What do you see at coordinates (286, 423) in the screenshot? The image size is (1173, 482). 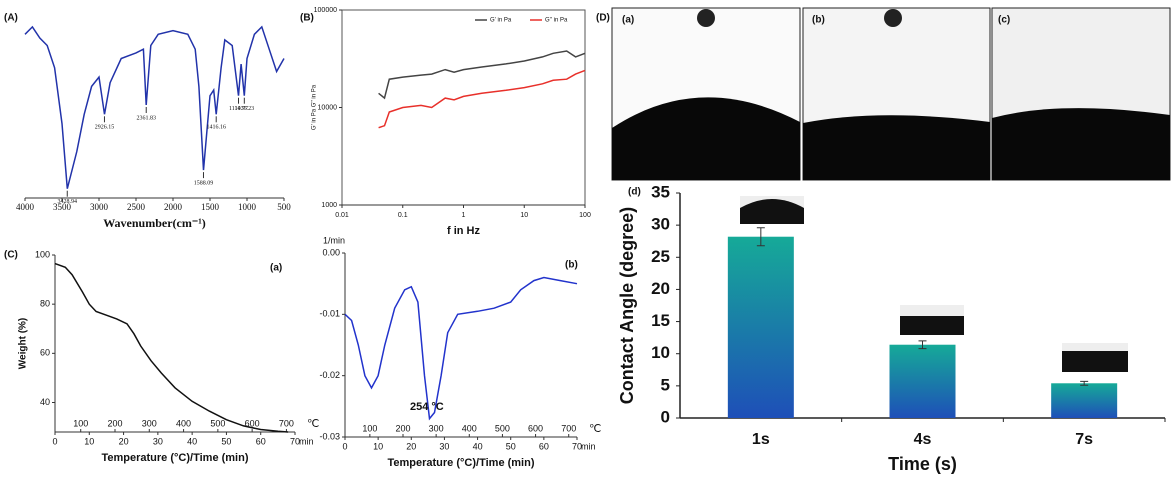 I see `x2-tick-label: 700` at bounding box center [286, 423].